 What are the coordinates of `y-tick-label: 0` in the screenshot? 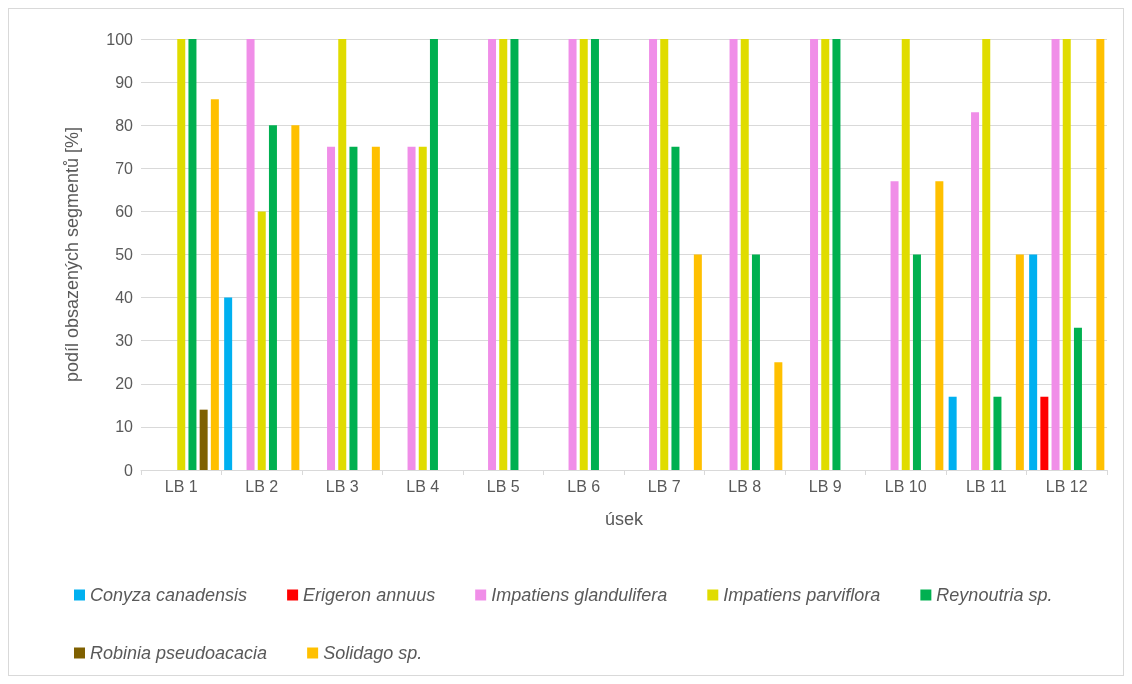 It's located at (129, 470).